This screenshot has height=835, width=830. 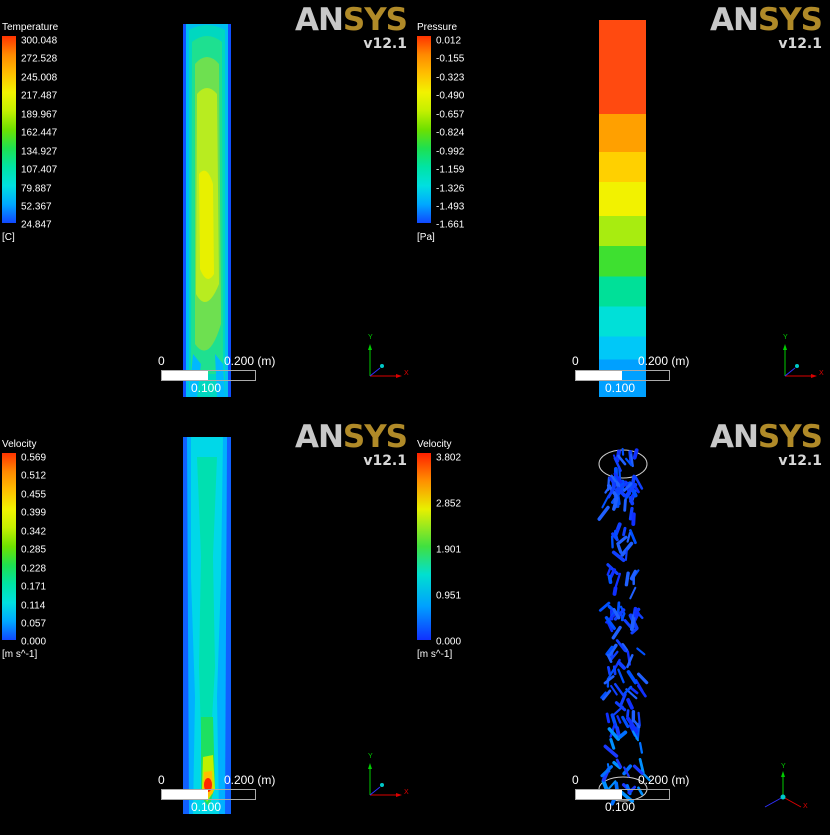 What do you see at coordinates (20, 654) in the screenshot?
I see `legend-unit: [m s^-1]` at bounding box center [20, 654].